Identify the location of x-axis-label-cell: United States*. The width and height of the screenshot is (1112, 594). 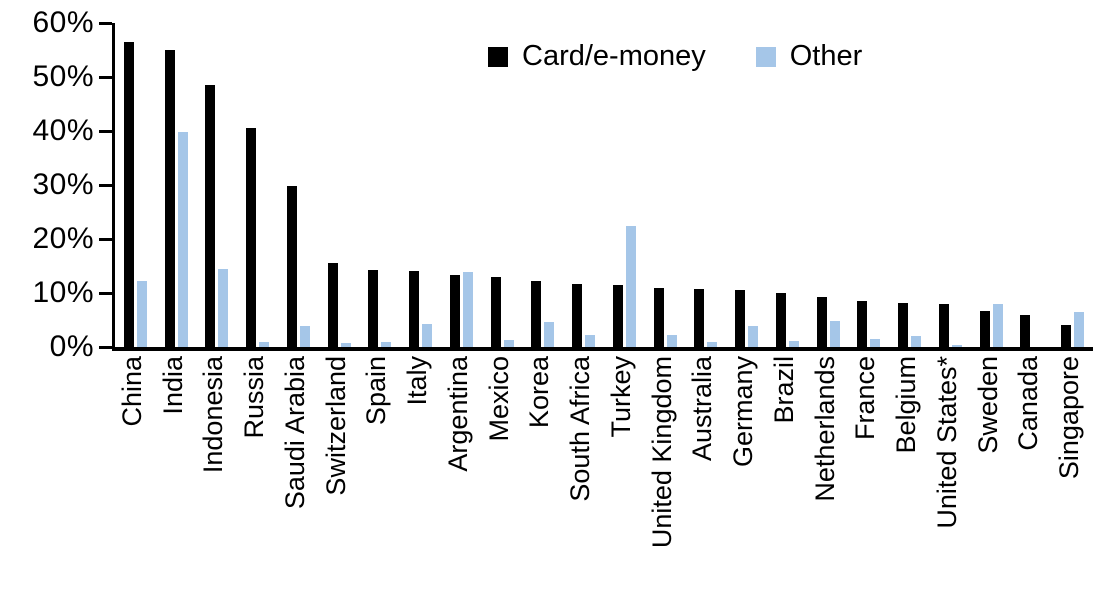
(947, 473).